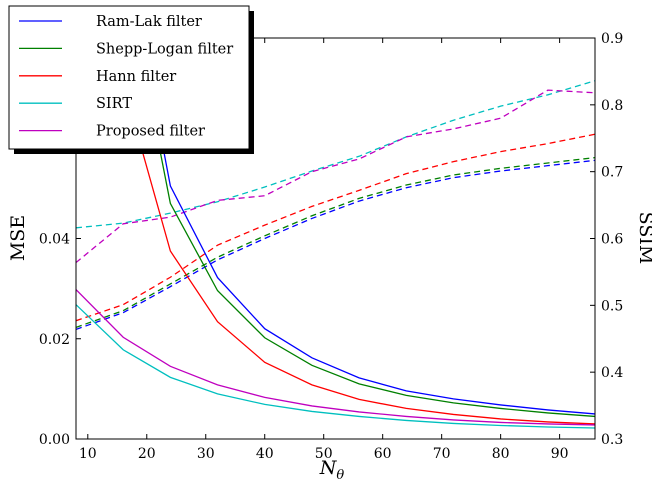 The height and width of the screenshot is (488, 652). I want to click on y-right-tick-label: 0.5, so click(612, 306).